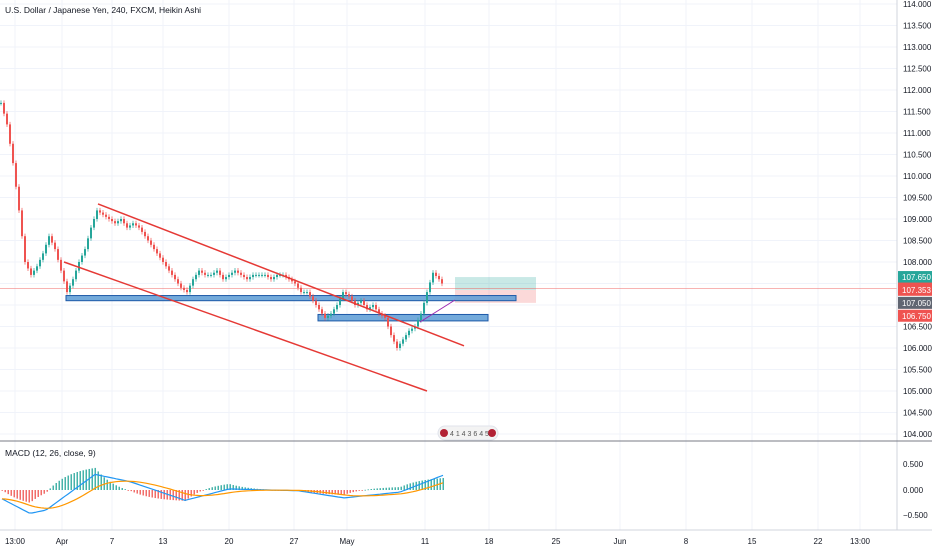 This screenshot has width=932, height=555. I want to click on time-tick-label: 13, so click(163, 541).